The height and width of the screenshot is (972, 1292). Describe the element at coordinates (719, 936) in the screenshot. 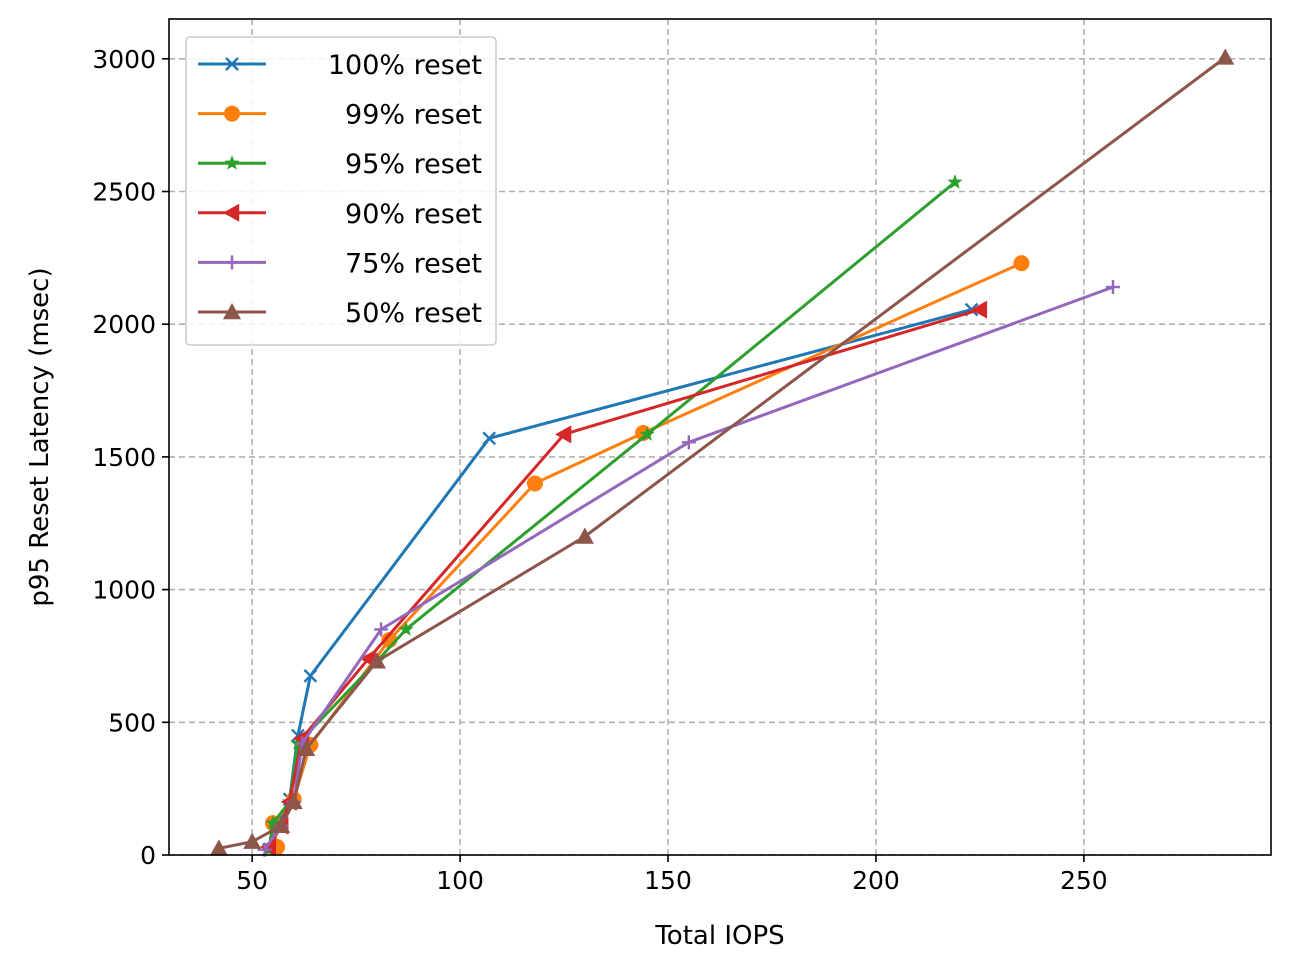

I see `x-axis-label: Total IOPS` at that location.